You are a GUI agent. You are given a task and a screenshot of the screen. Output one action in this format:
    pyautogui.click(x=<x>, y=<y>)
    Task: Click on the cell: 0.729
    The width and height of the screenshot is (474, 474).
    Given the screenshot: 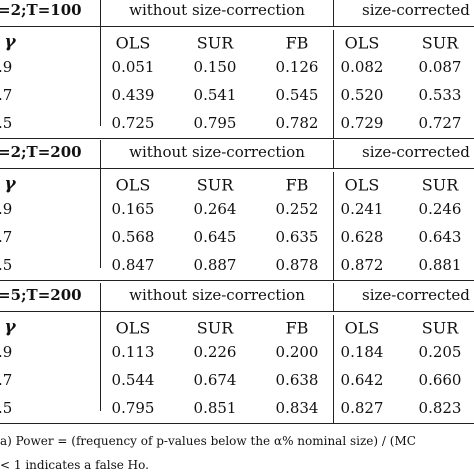 What is the action you would take?
    pyautogui.click(x=362, y=123)
    